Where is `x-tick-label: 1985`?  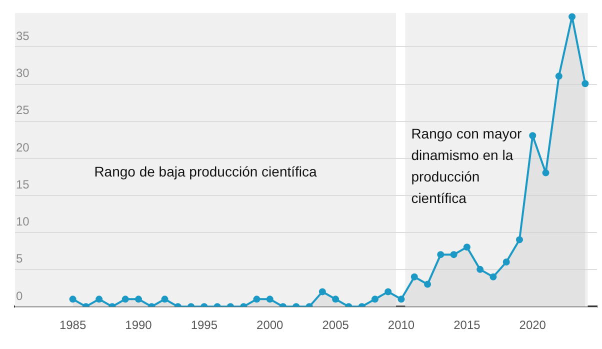
x-tick-label: 1985 is located at coordinates (72, 325).